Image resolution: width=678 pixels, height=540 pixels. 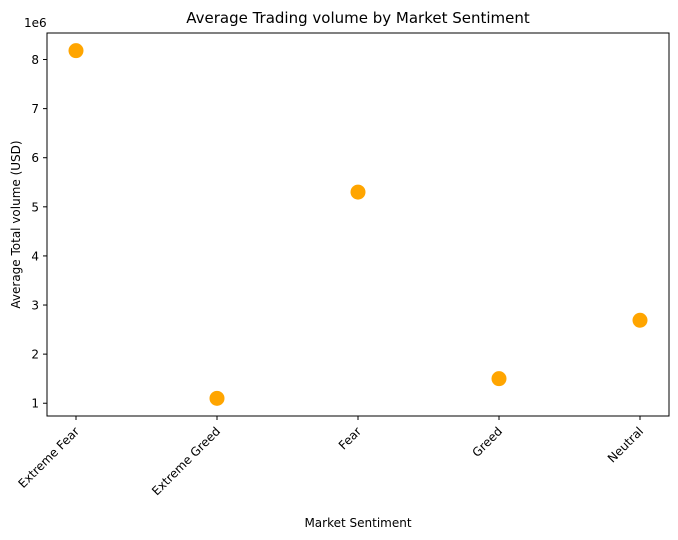 What do you see at coordinates (35, 404) in the screenshot?
I see `y-tick-label: 1` at bounding box center [35, 404].